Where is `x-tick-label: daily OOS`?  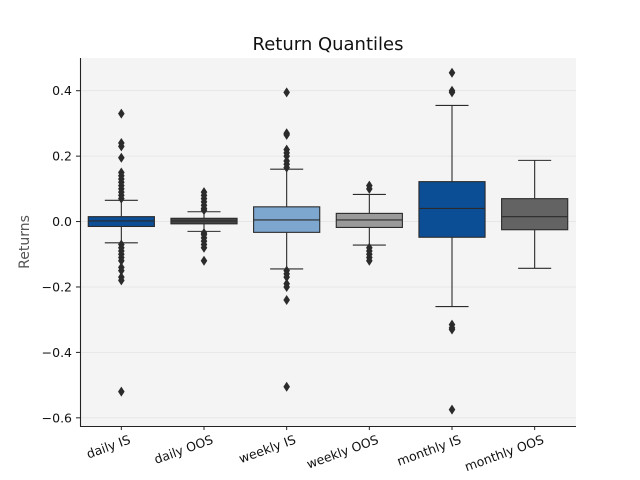
x-tick-label: daily OOS is located at coordinates (183, 449).